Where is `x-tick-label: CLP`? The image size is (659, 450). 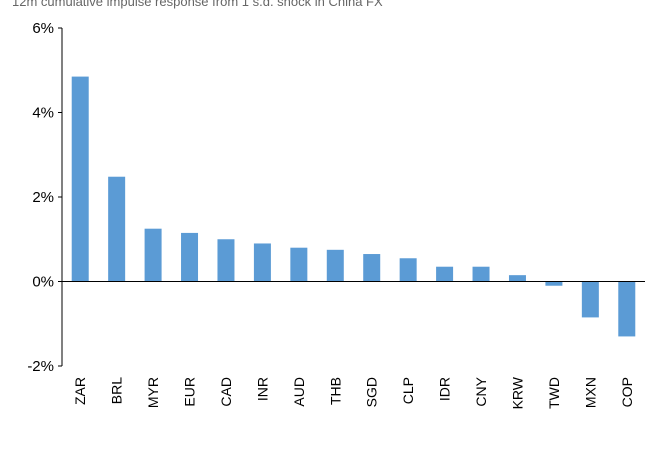
x-tick-label: CLP is located at coordinates (408, 390).